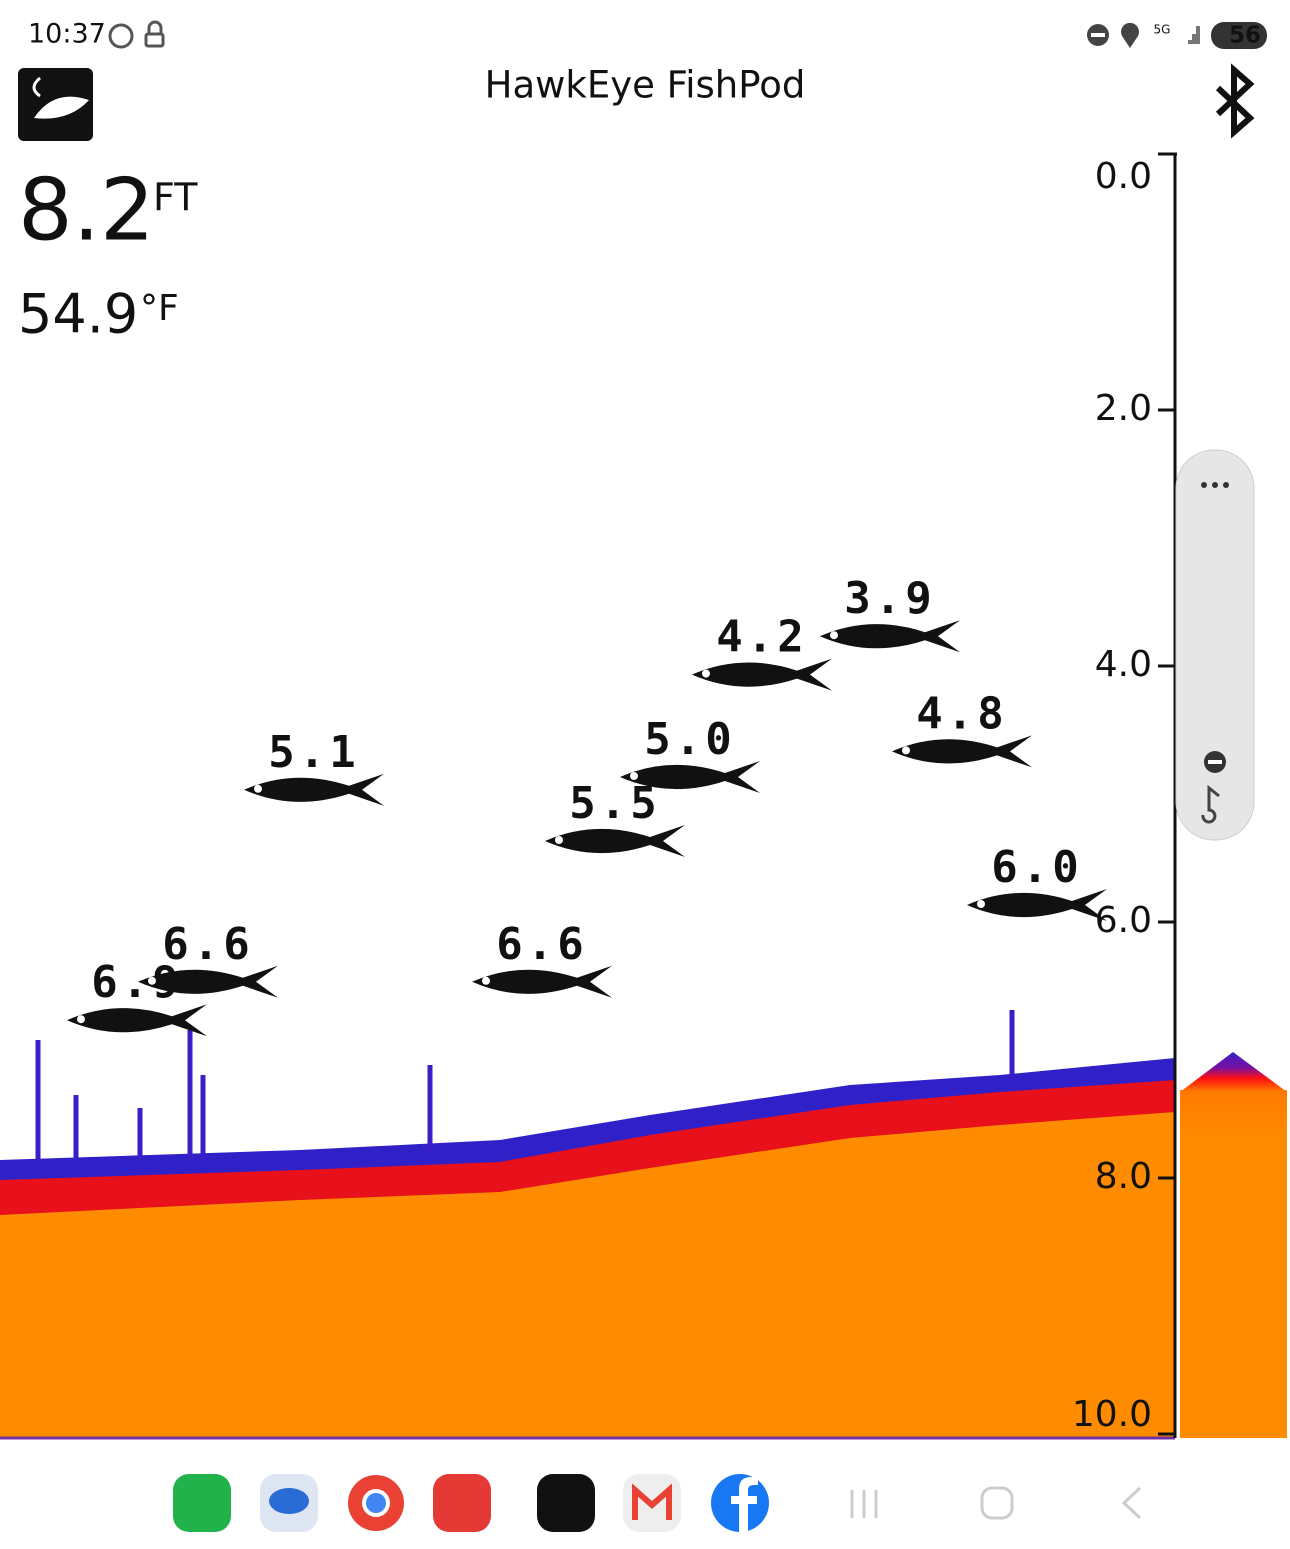 This screenshot has height=1549, width=1290. What do you see at coordinates (86, 210) in the screenshot?
I see `depth-reading: 8.2` at bounding box center [86, 210].